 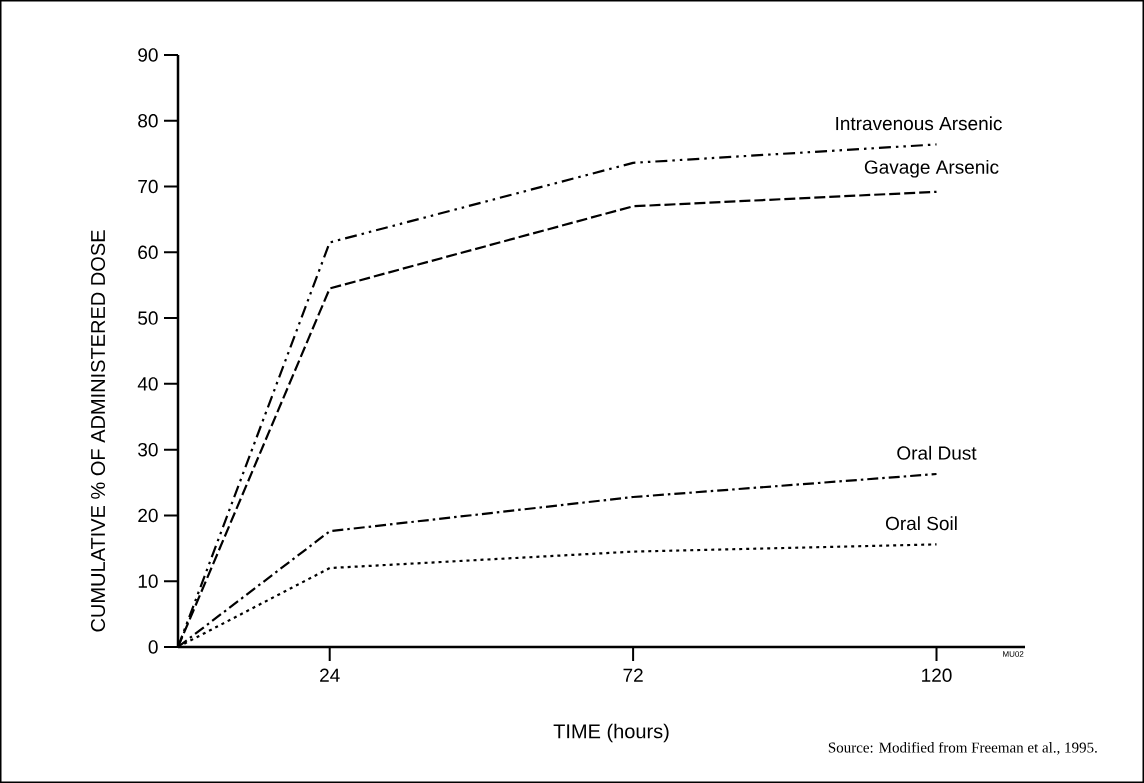 What do you see at coordinates (148, 581) in the screenshot?
I see `y-tick-label: 10` at bounding box center [148, 581].